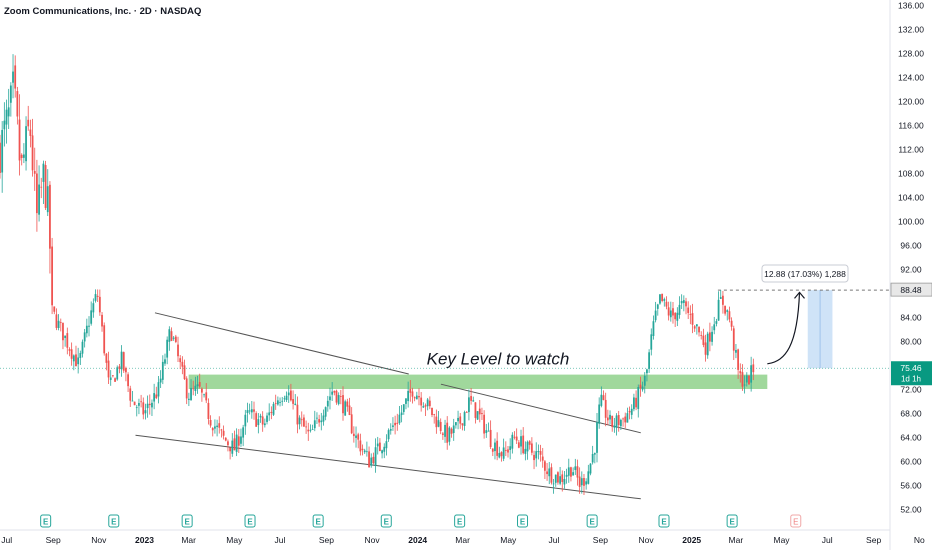  I want to click on x-tick-label: 2025, so click(691, 540).